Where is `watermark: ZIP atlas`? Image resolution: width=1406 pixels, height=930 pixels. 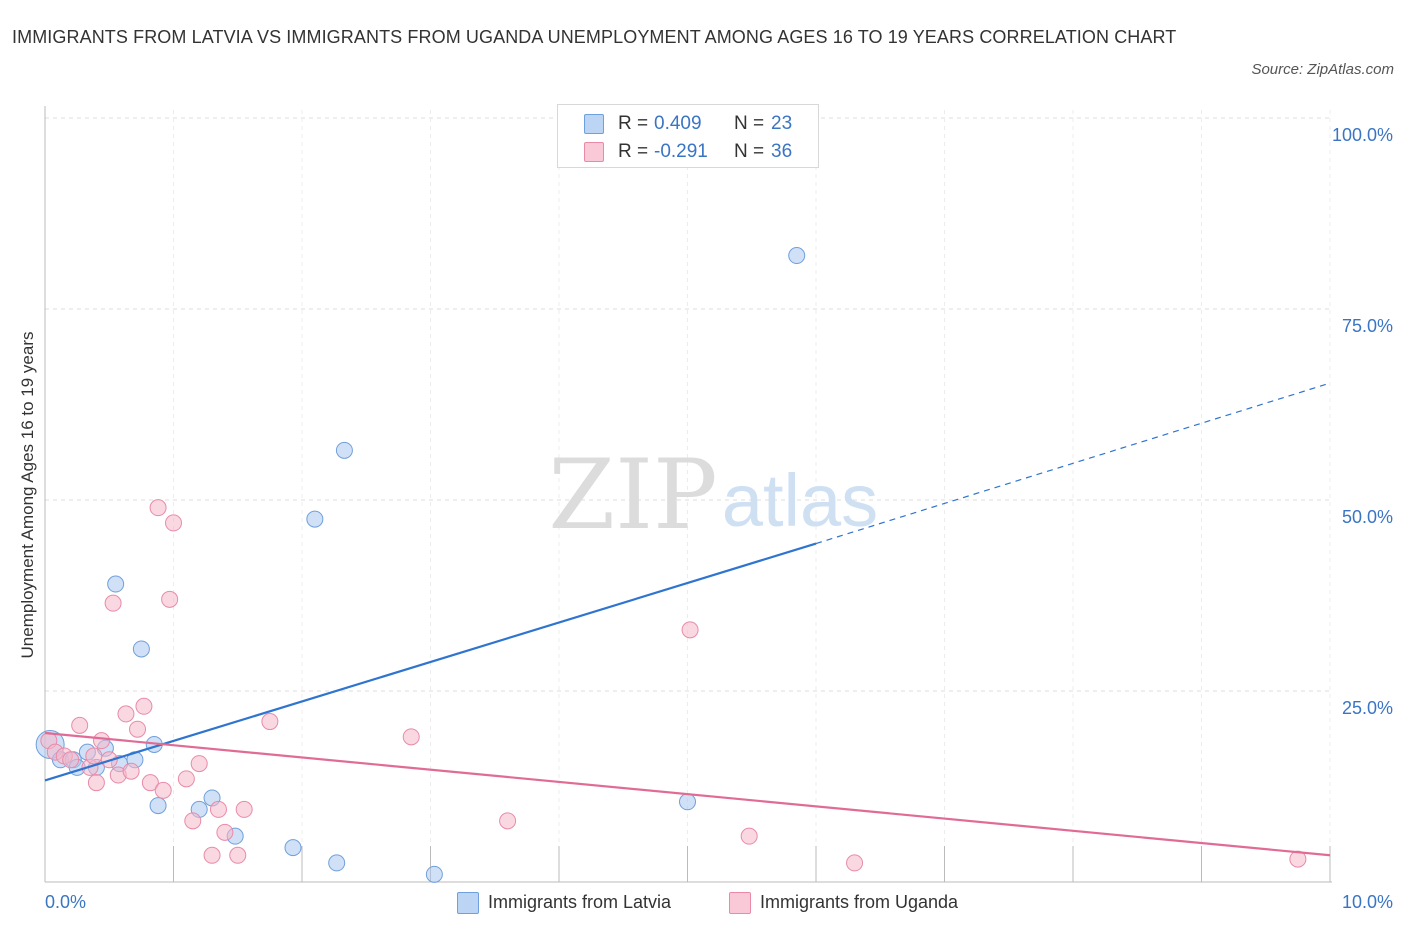 watermark: ZIP atlas is located at coordinates (713, 495).